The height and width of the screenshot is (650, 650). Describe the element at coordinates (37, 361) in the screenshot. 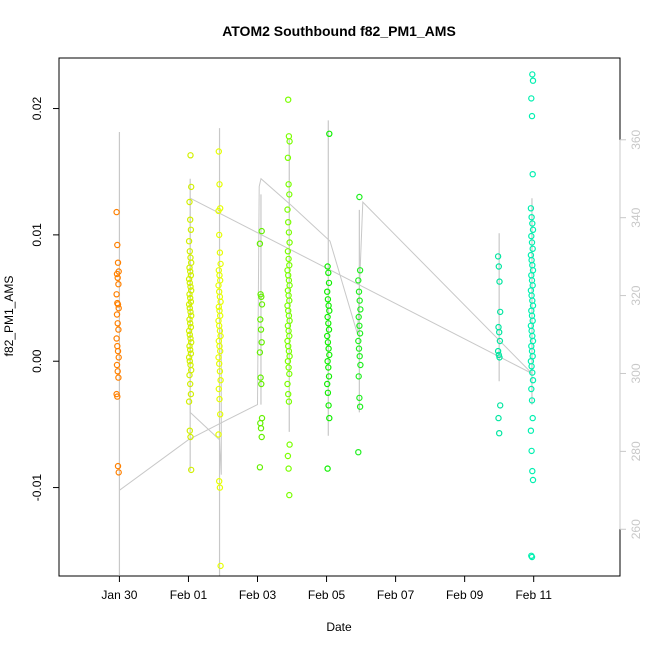

I see `y-tick-label: 0.00` at that location.